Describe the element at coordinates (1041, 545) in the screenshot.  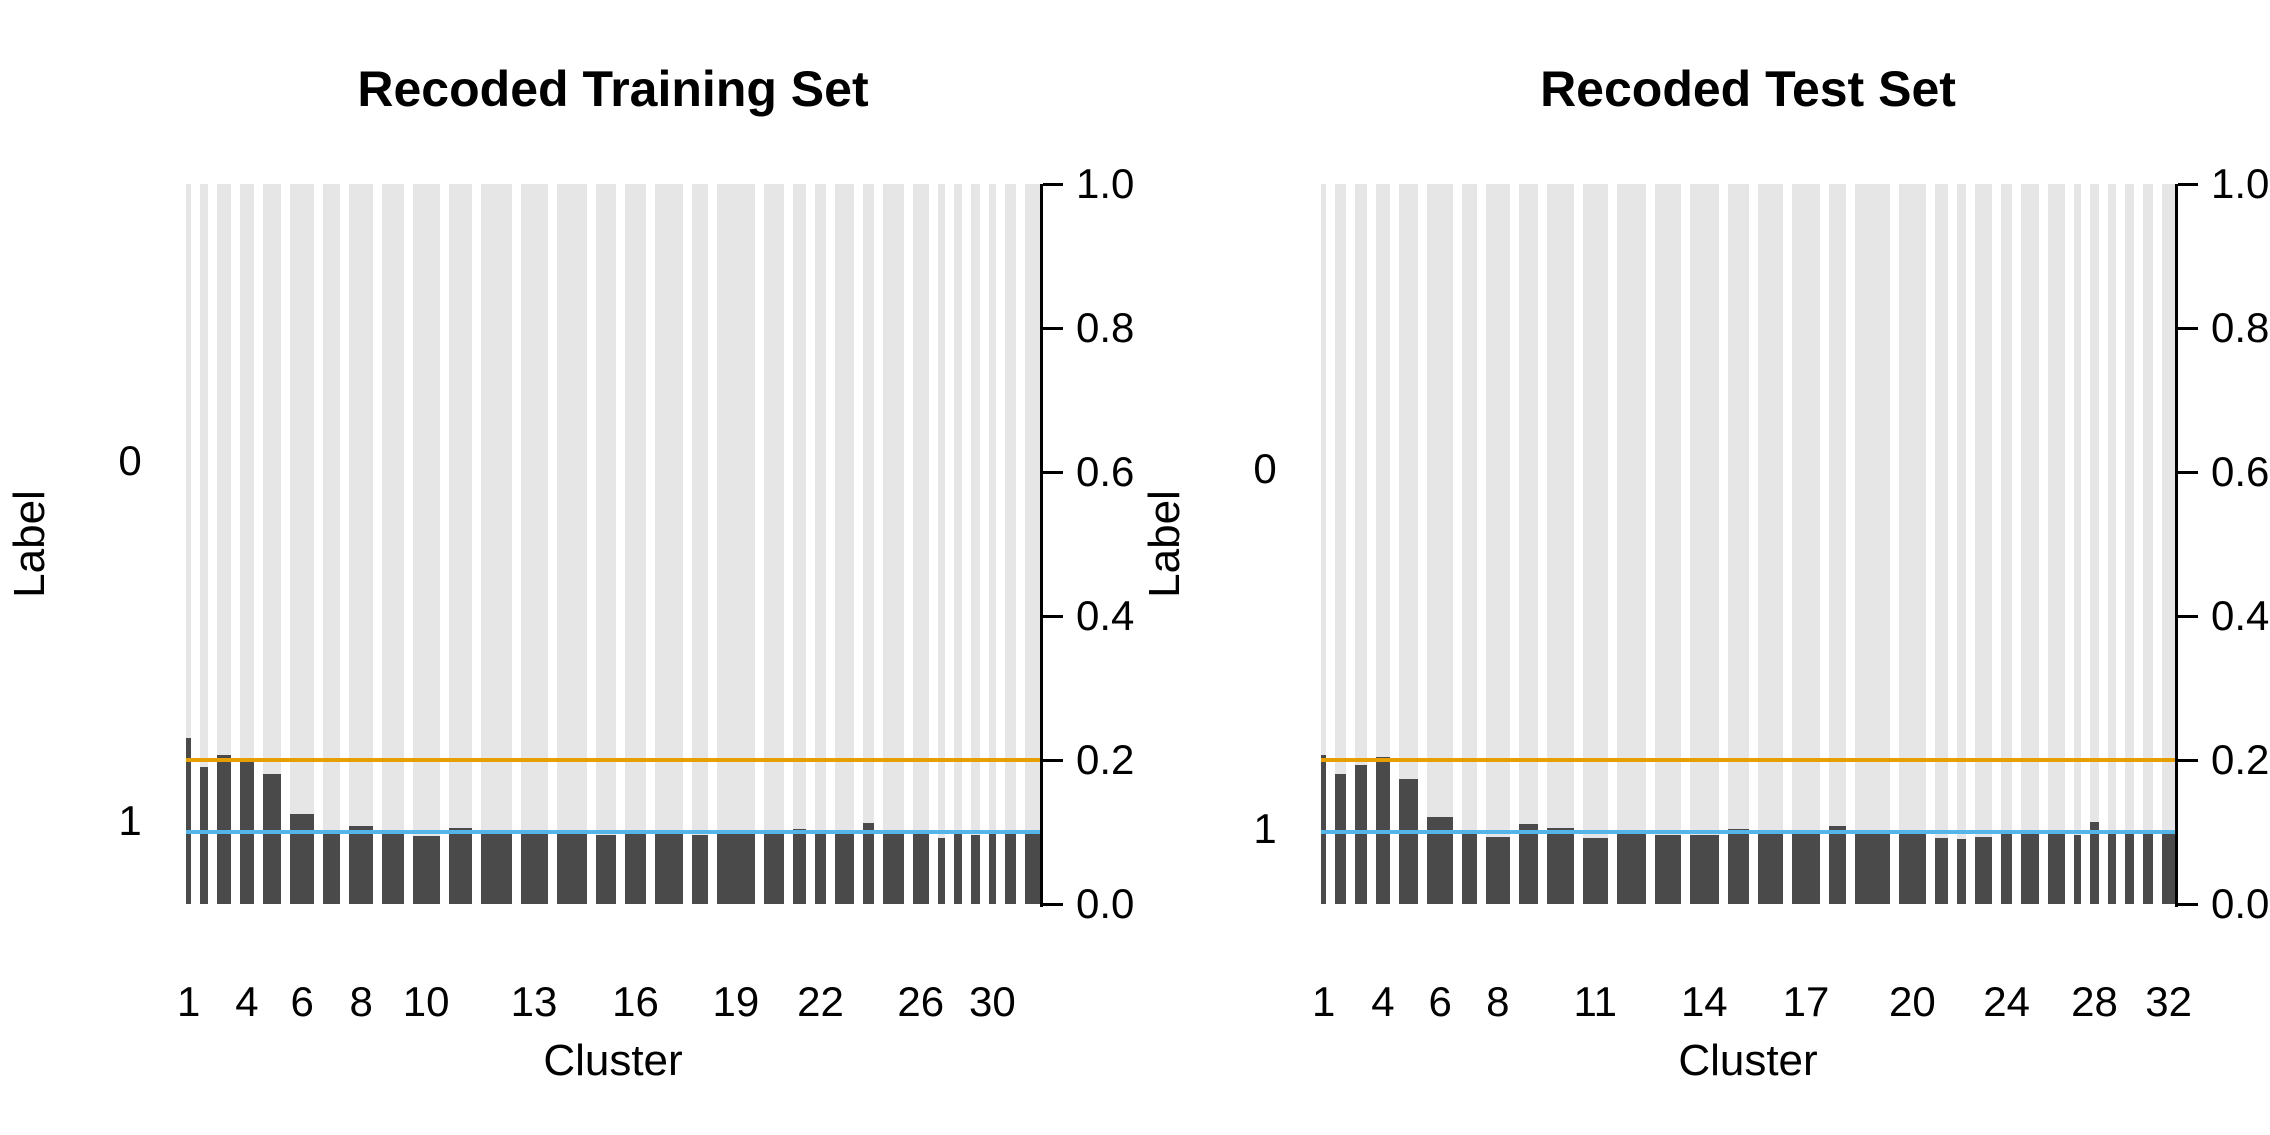
I see `right-axis-line` at that location.